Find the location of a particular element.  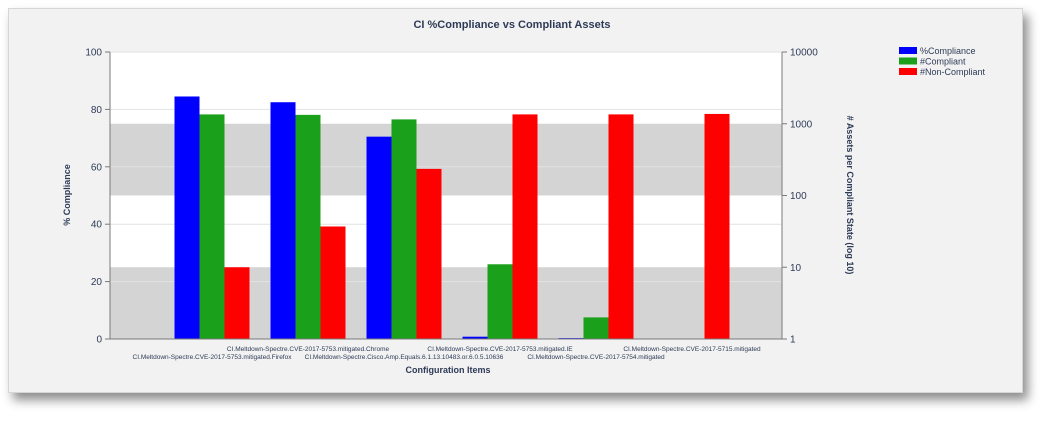

left-axis-ticks: 0 20 40 60 80 100 is located at coordinates (97, 197).